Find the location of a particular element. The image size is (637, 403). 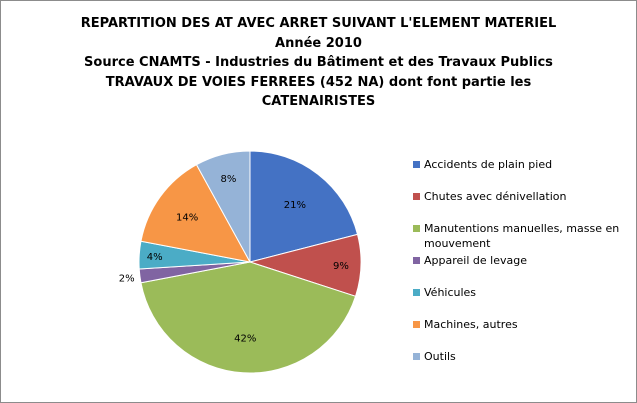

pie-data-label-5: 4% is located at coordinates (155, 257).